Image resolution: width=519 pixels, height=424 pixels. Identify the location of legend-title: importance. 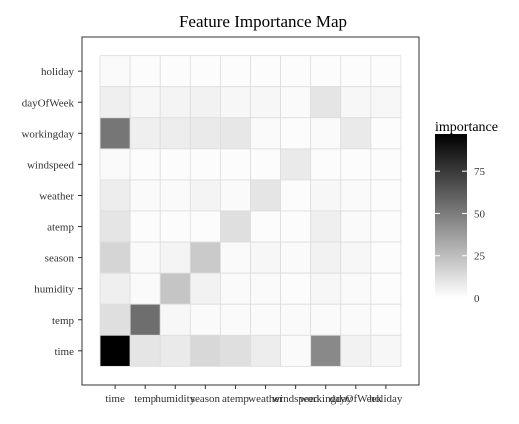
(466, 127).